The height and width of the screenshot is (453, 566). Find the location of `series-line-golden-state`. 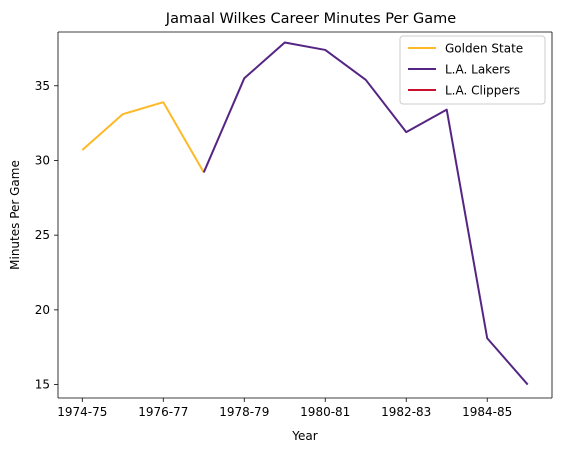

series-line-golden-state is located at coordinates (143, 137).